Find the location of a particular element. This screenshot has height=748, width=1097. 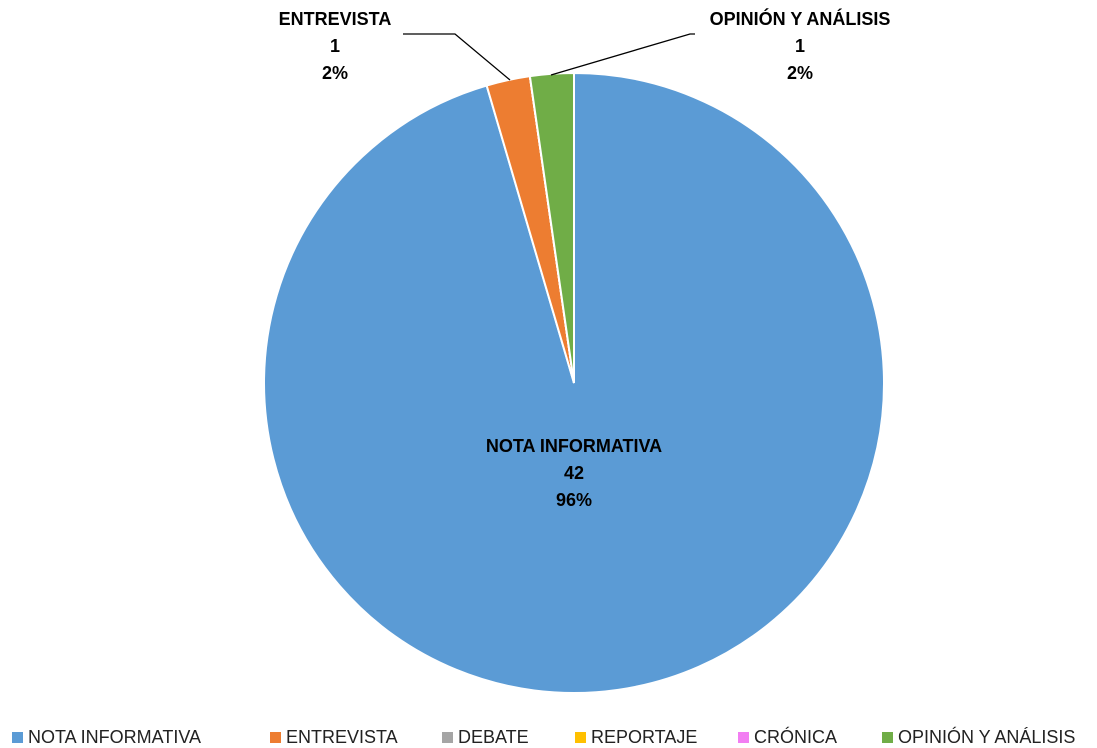

data-label-name: OPINIÓN Y ANÁLISIS is located at coordinates (800, 18).